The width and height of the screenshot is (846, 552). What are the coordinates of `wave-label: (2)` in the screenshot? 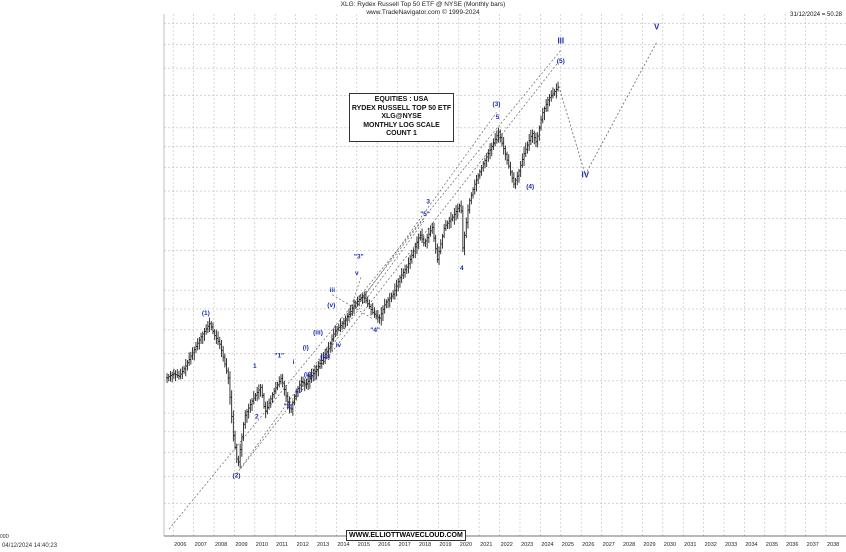 It's located at (236, 476).